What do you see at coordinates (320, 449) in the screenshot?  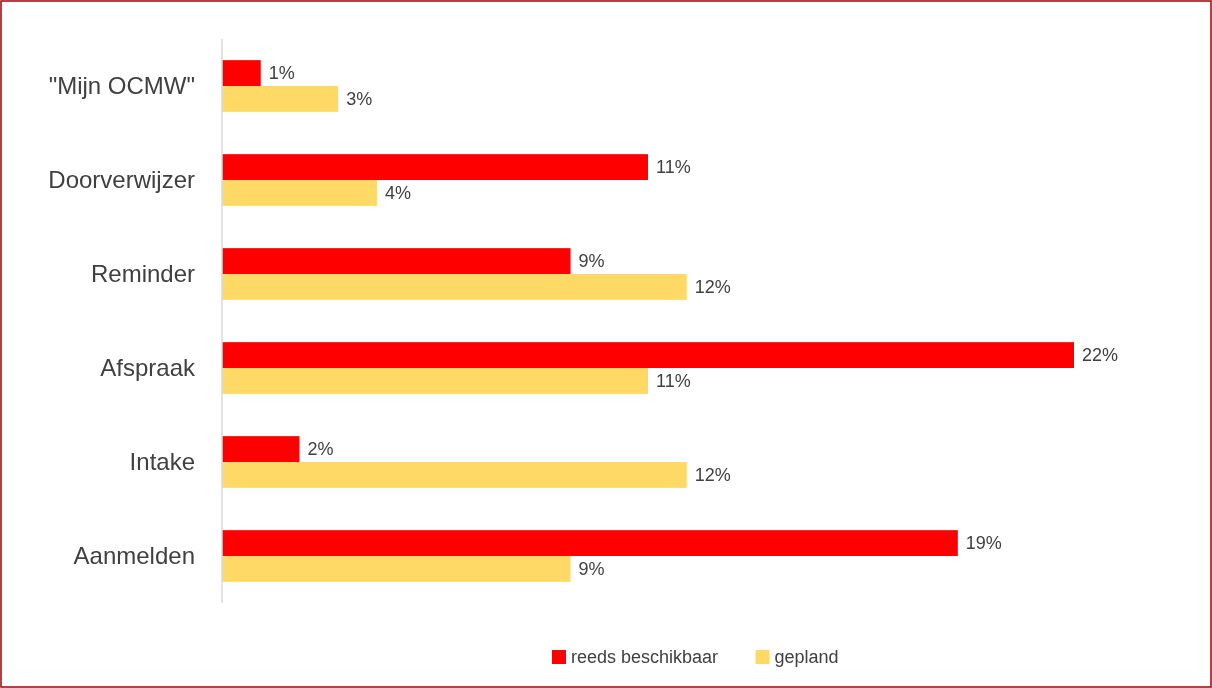 I see `data-label: 2%` at bounding box center [320, 449].